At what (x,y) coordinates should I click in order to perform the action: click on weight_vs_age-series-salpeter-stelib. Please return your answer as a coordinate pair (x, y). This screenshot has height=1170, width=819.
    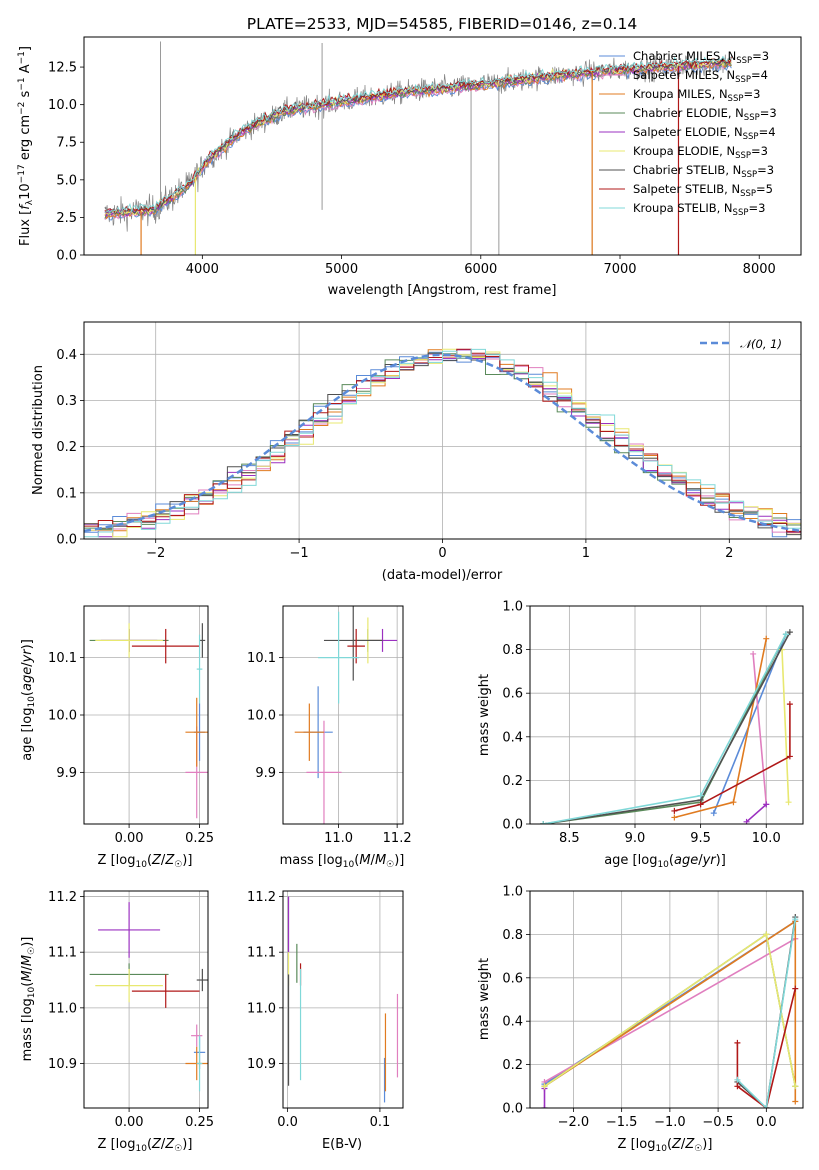
    Looking at the image, I should click on (732, 758).